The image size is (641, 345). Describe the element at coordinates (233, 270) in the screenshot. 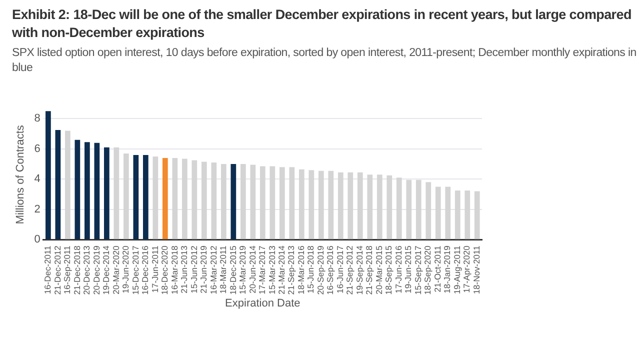

I see `x-tick-label: 18-Dec-2015` at that location.